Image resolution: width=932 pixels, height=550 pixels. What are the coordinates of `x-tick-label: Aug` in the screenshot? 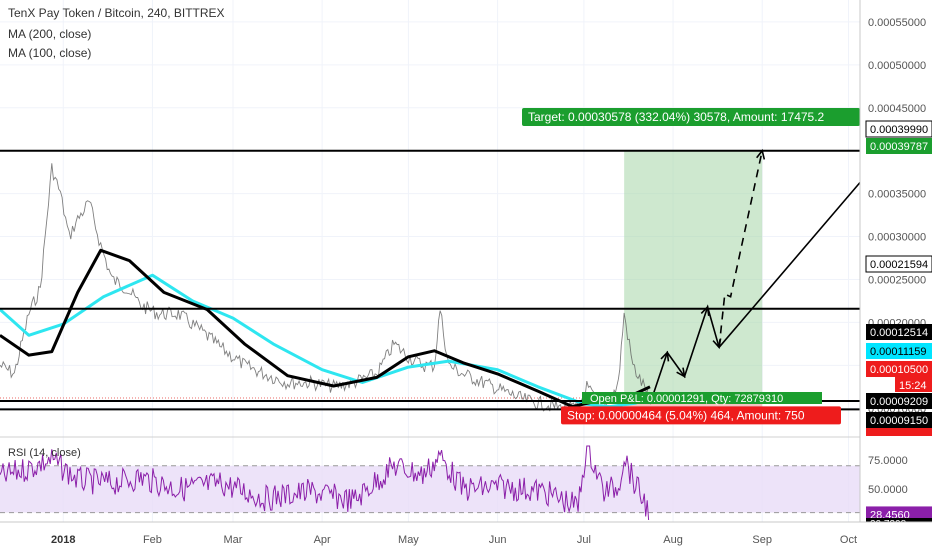 It's located at (673, 540).